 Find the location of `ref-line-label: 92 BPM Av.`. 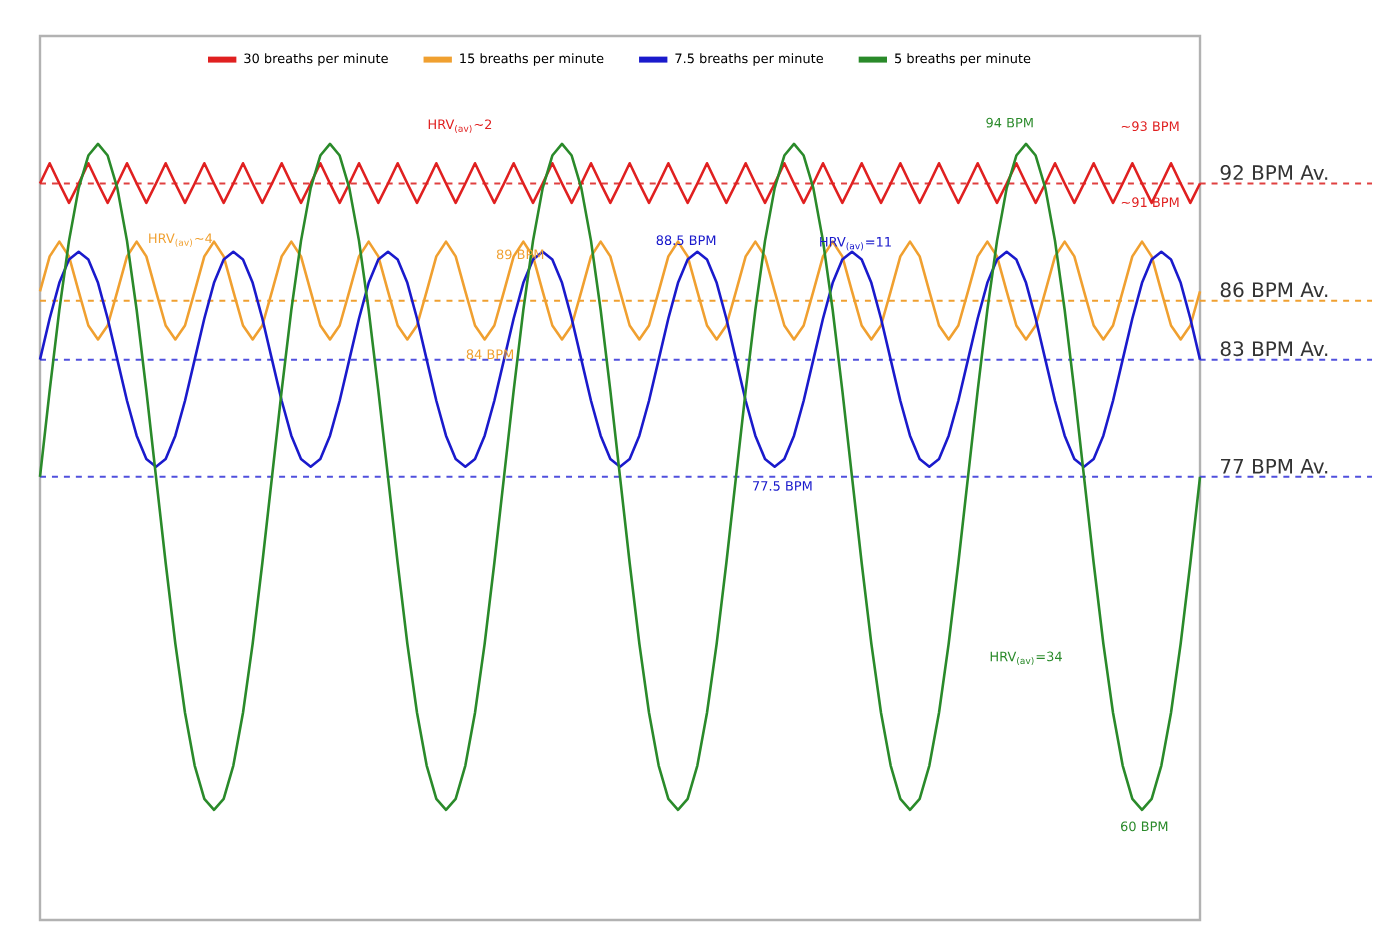

ref-line-label: 92 BPM Av. is located at coordinates (1274, 172).